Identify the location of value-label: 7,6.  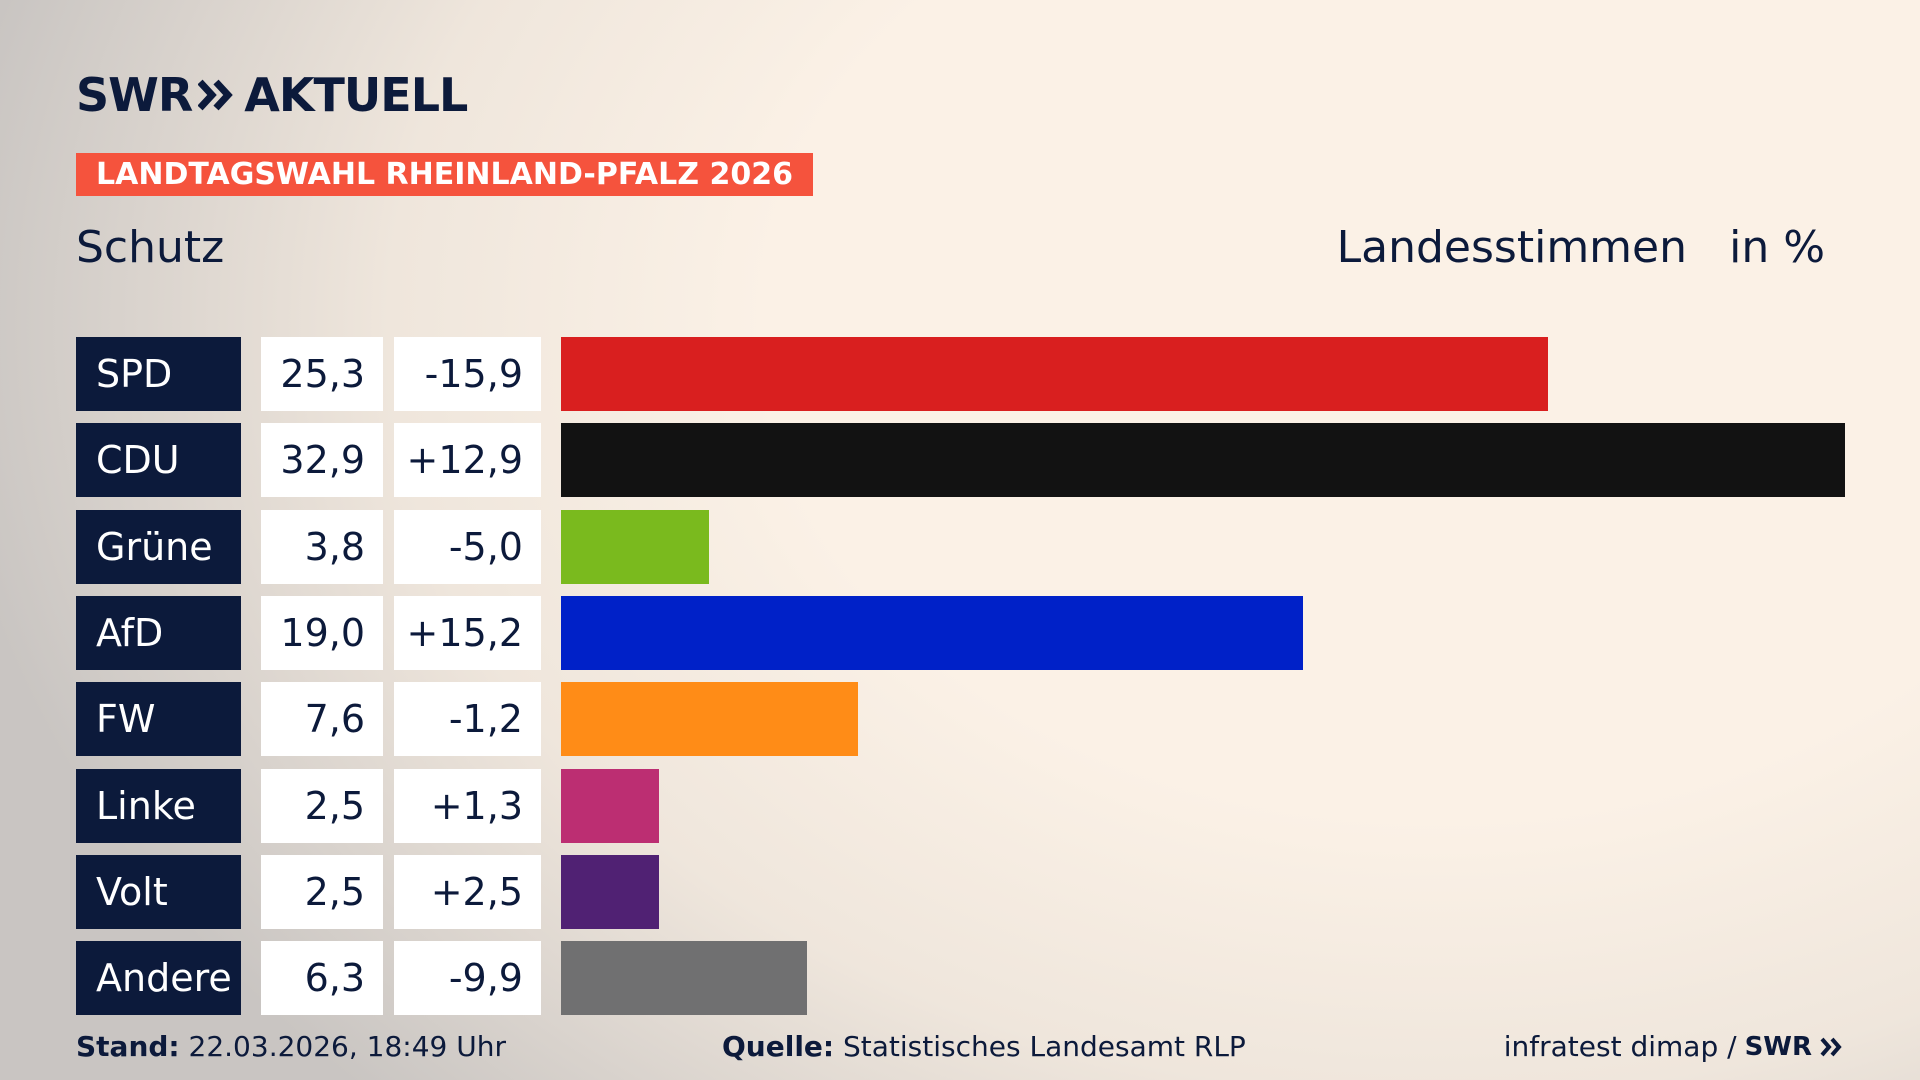
(322, 719).